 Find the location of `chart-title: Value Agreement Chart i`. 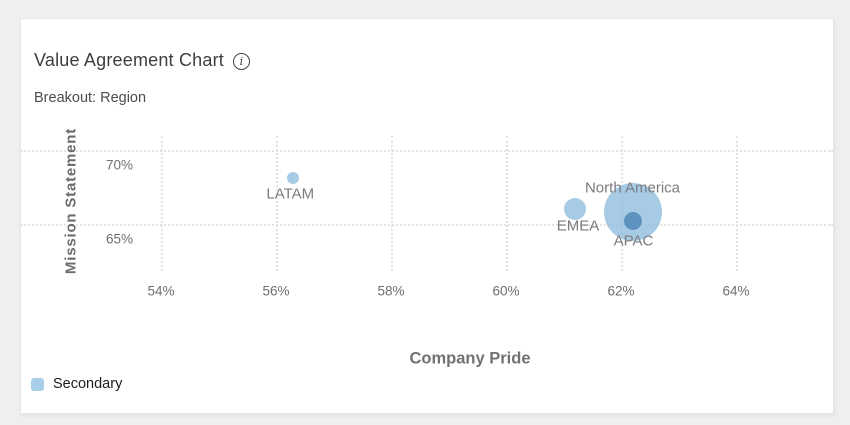

chart-title: Value Agreement Chart i is located at coordinates (142, 60).